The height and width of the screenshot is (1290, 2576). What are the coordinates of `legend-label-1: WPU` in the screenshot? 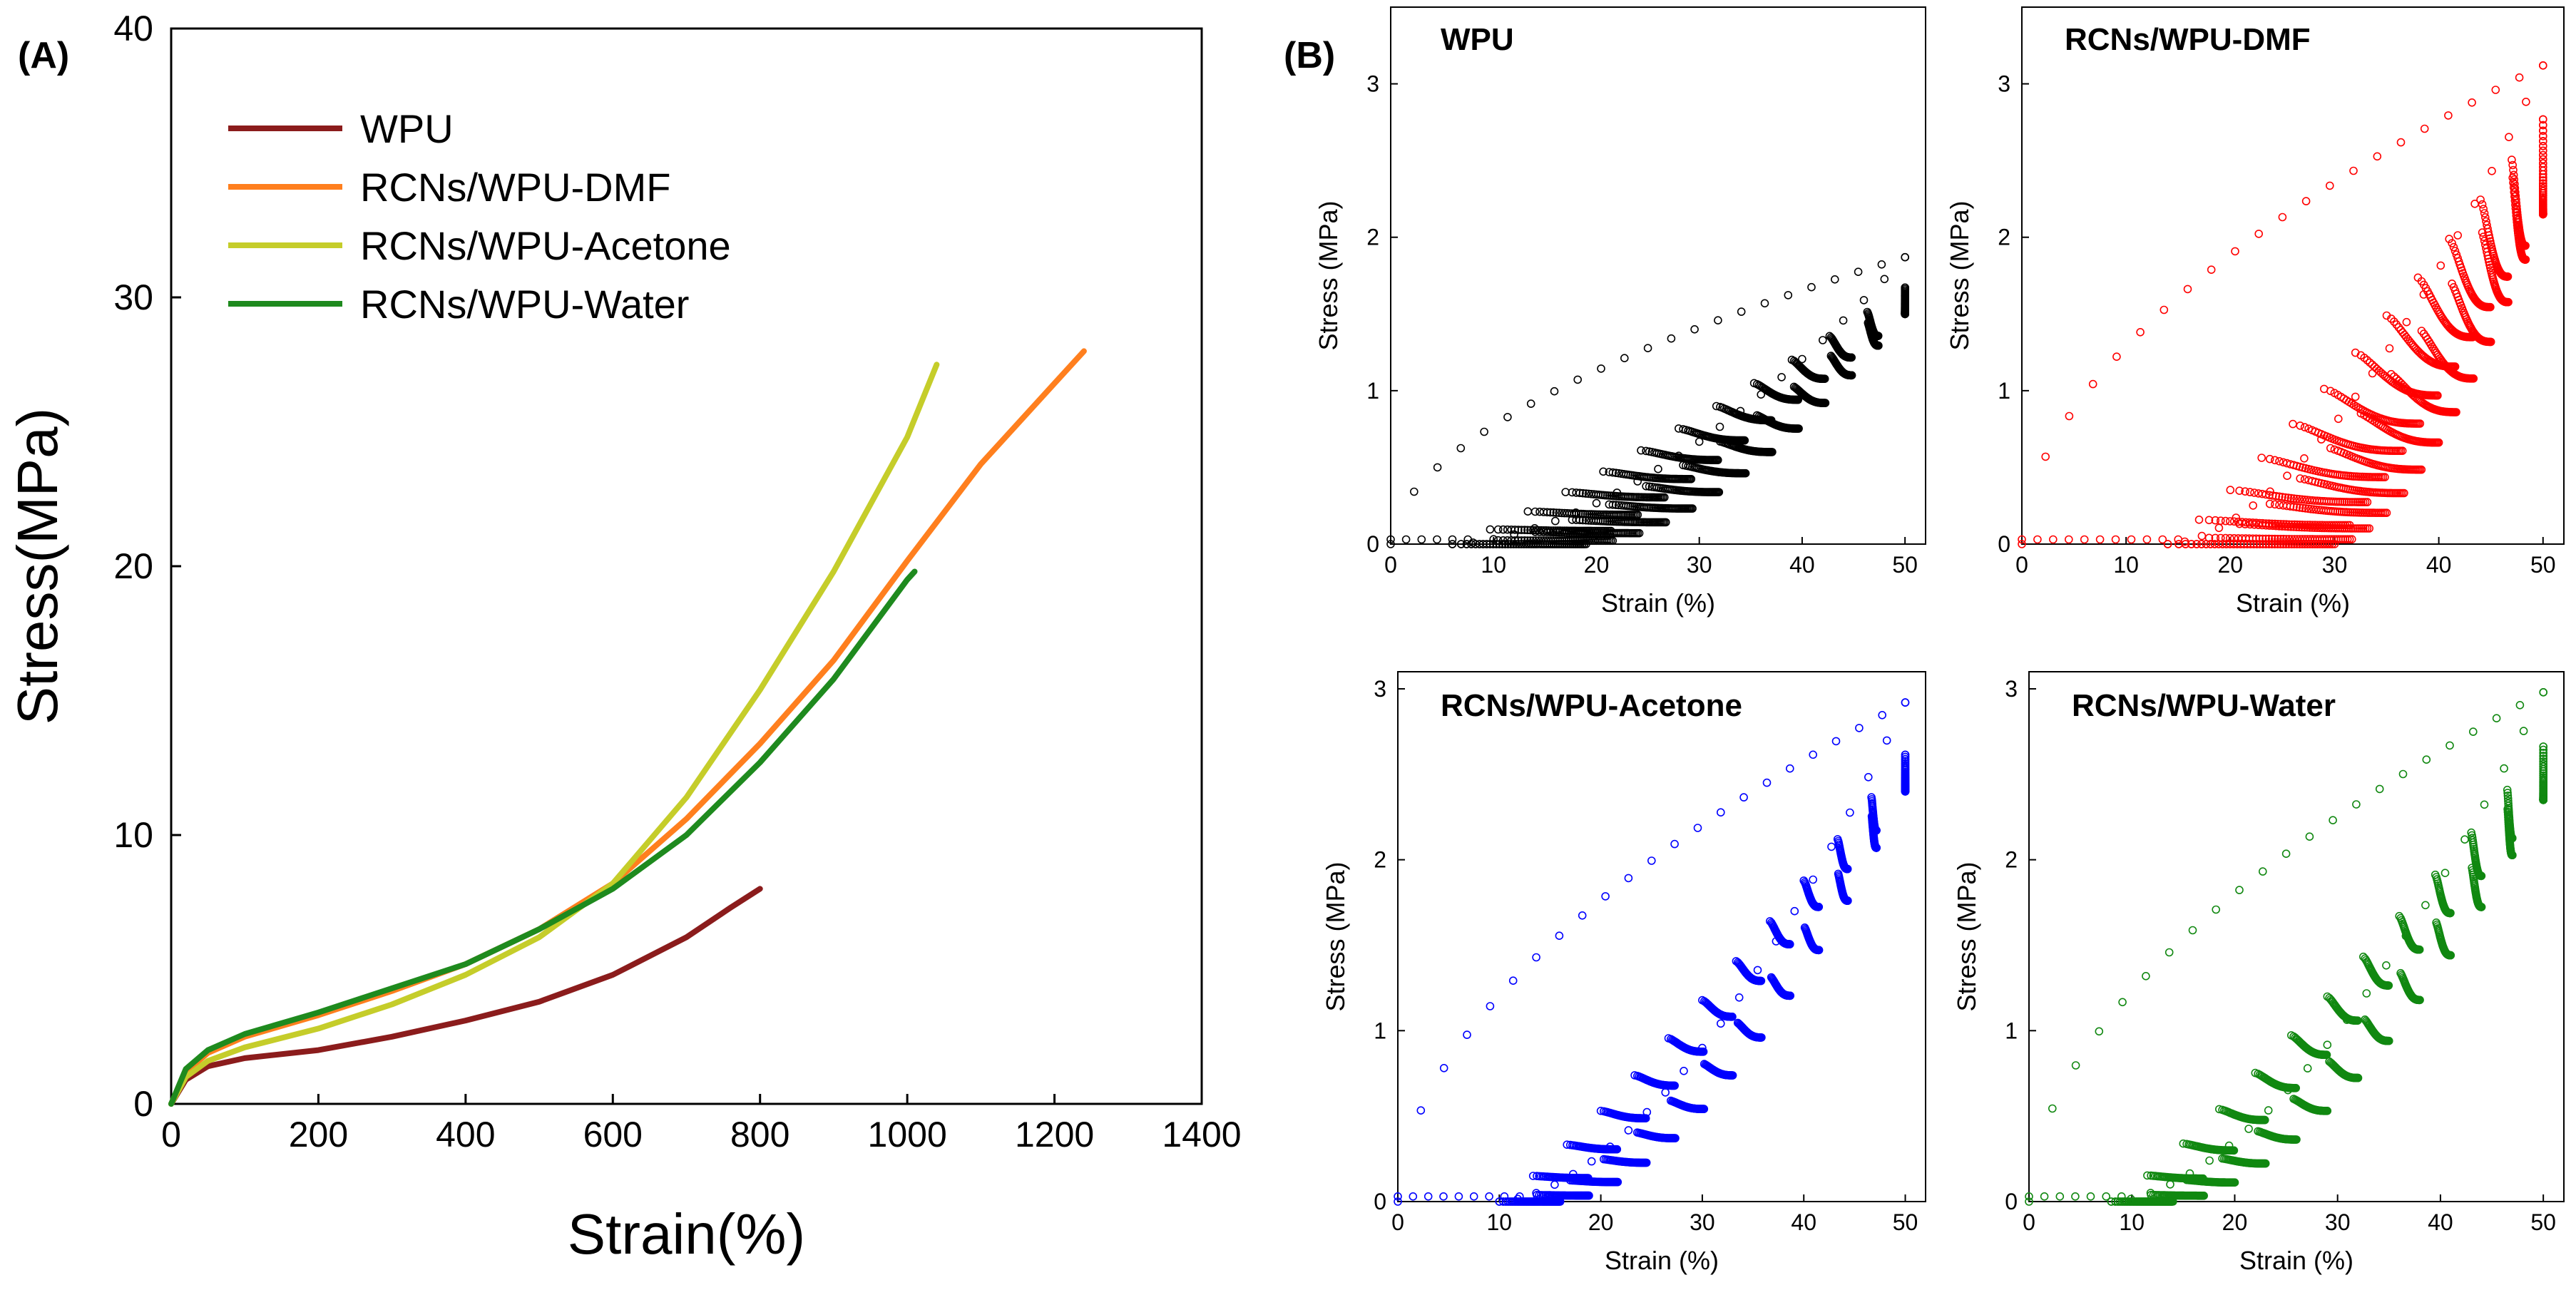 It's located at (407, 128).